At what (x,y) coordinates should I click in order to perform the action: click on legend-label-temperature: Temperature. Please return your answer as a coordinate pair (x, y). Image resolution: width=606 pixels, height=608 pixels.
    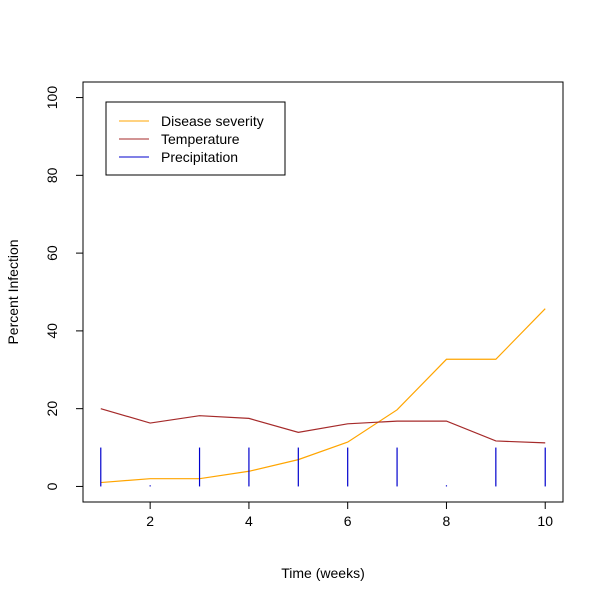
    Looking at the image, I should click on (200, 139).